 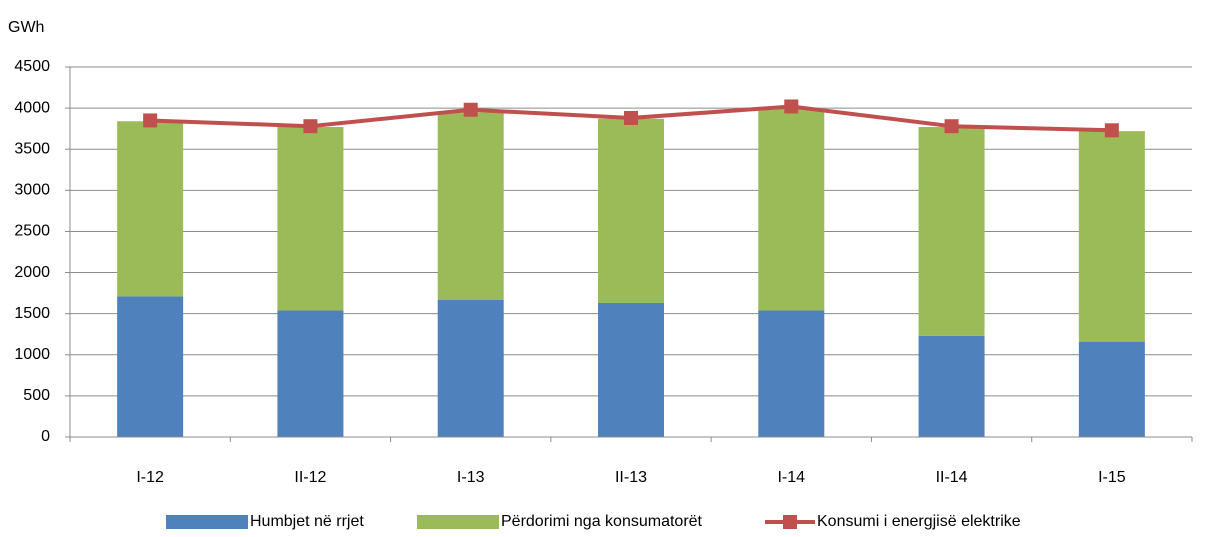 I want to click on y-tick-label: 4500, so click(x=32, y=66).